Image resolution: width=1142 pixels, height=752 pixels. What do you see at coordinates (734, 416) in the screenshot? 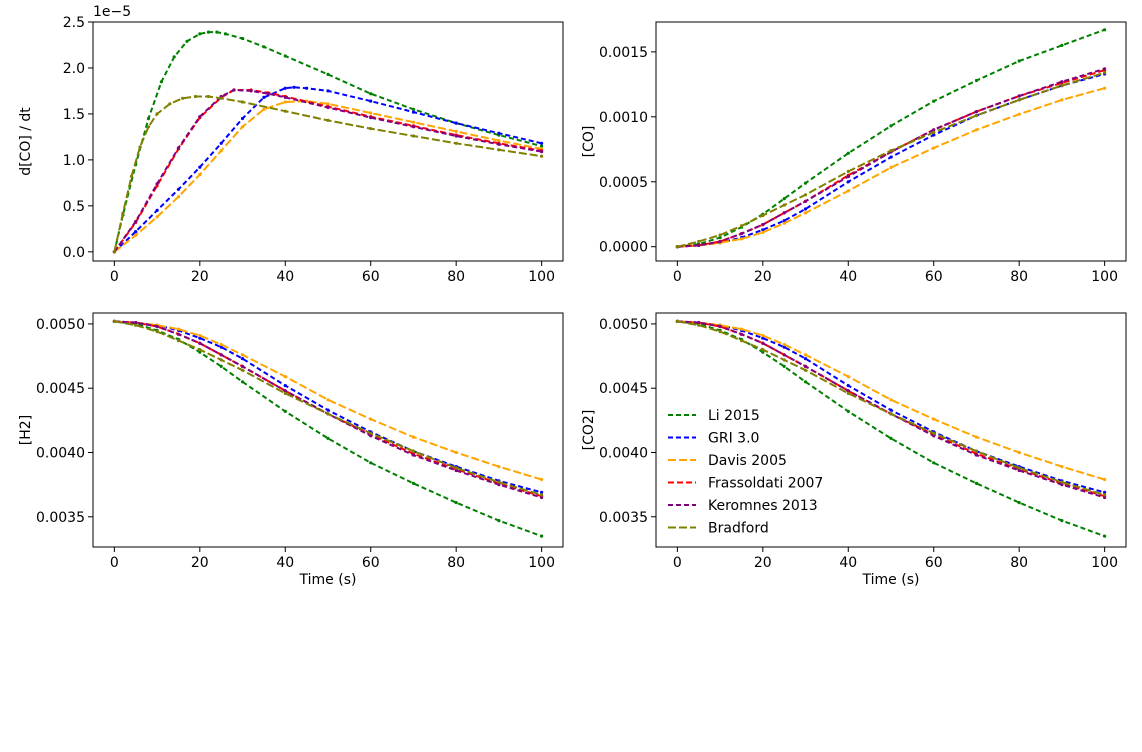
I see `legend-label: Li 2015` at bounding box center [734, 416].